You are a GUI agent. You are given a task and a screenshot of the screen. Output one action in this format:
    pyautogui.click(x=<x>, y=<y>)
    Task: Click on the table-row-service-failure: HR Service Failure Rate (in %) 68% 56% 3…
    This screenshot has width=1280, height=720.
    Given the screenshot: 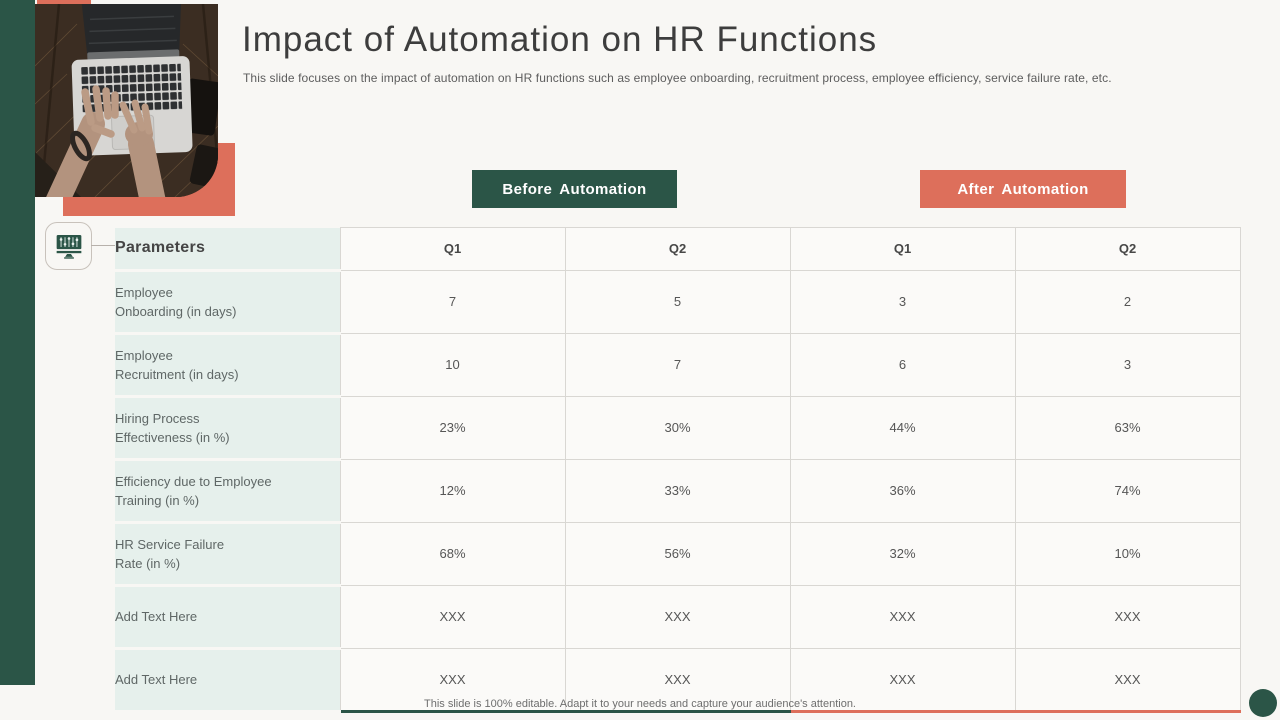 What is the action you would take?
    pyautogui.click(x=678, y=554)
    